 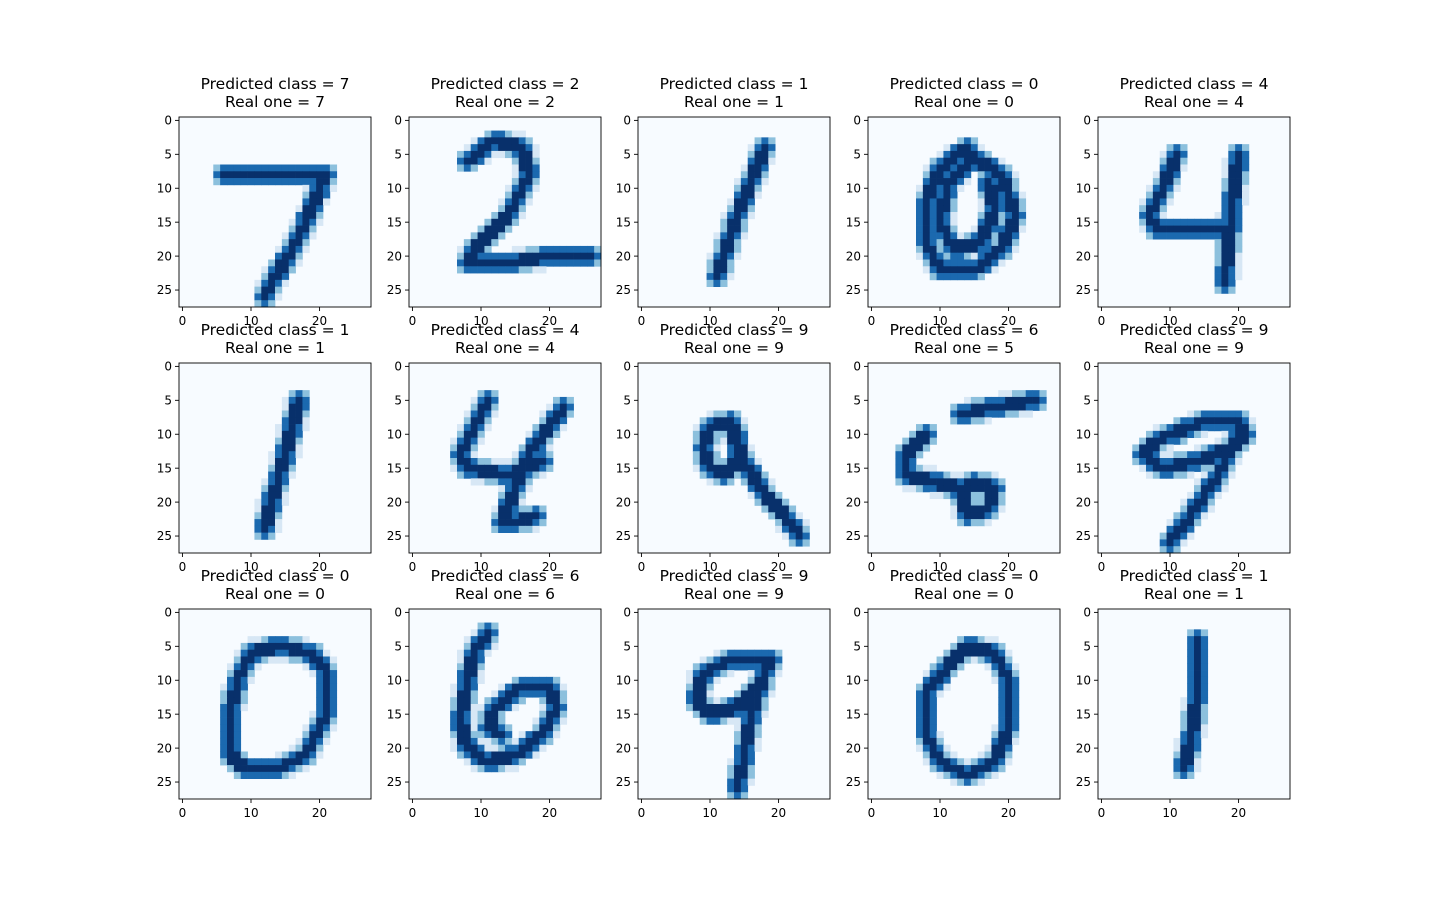 I want to click on x-tick-label: 0, so click(x=872, y=321).